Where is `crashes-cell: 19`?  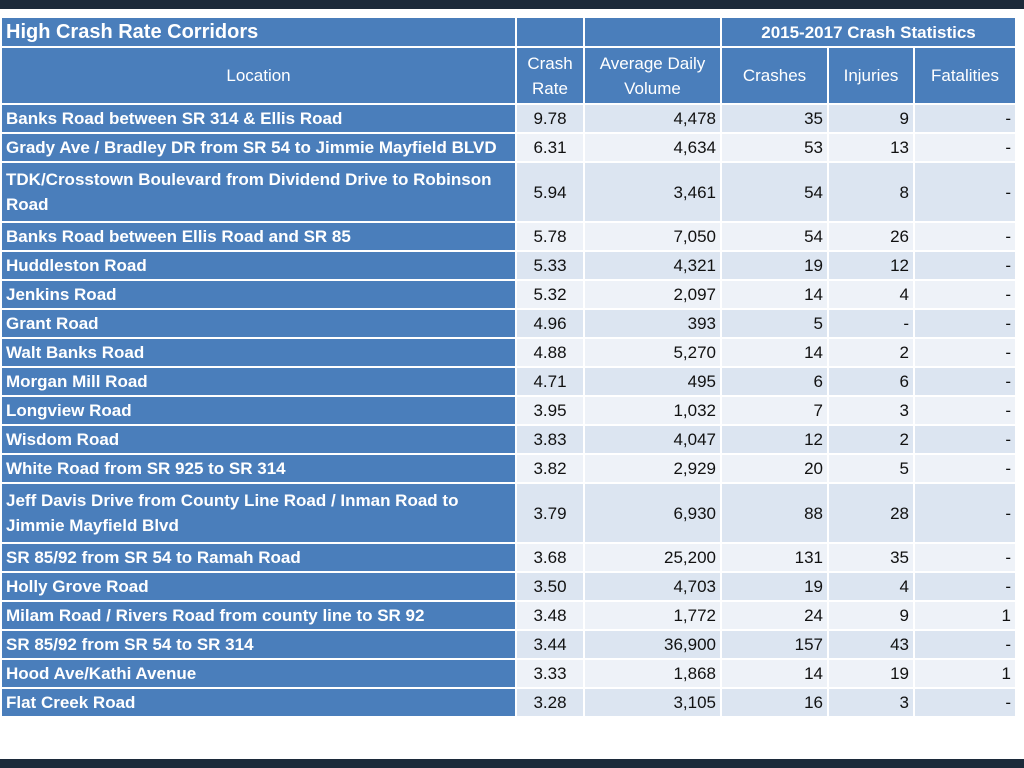
crashes-cell: 19 is located at coordinates (774, 586).